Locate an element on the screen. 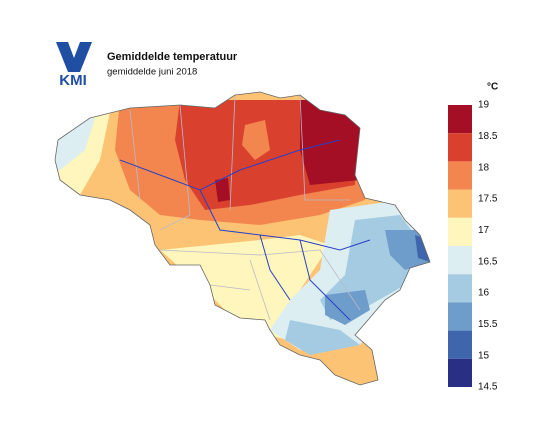 This screenshot has width=534, height=443. legend-unit: °C is located at coordinates (492, 87).